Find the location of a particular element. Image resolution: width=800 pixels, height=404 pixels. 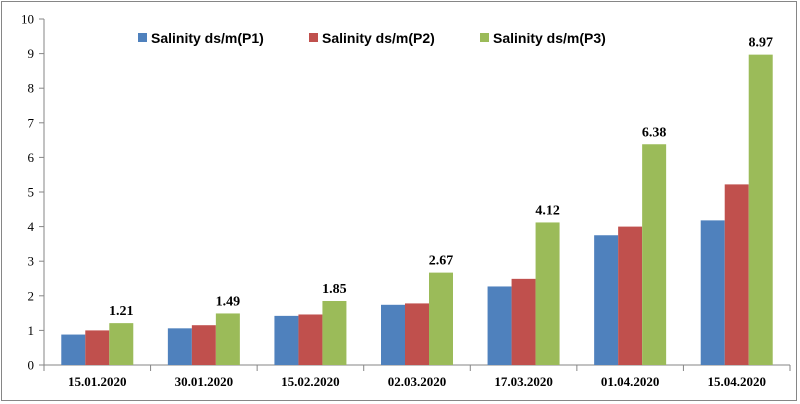

y-tick-label: 0 is located at coordinates (31, 365).